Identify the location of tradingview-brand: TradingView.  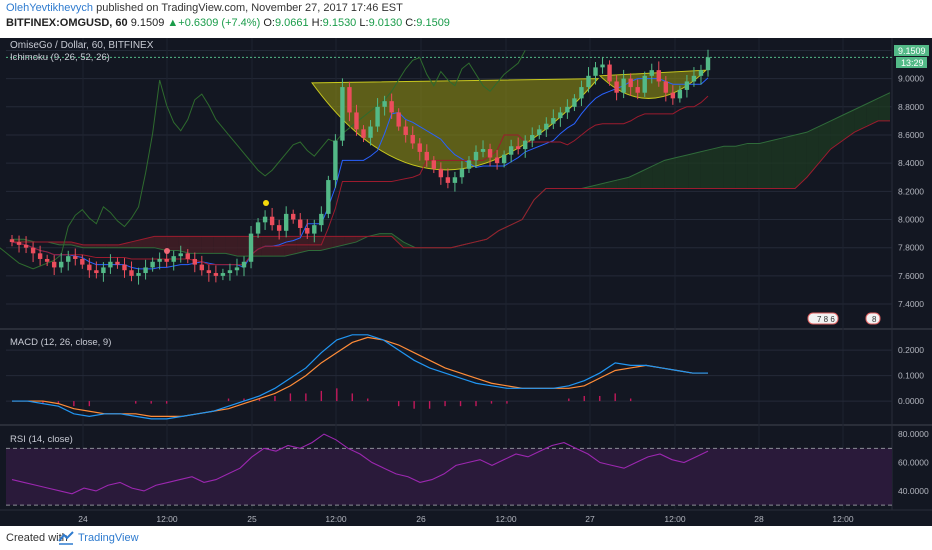
(108, 538).